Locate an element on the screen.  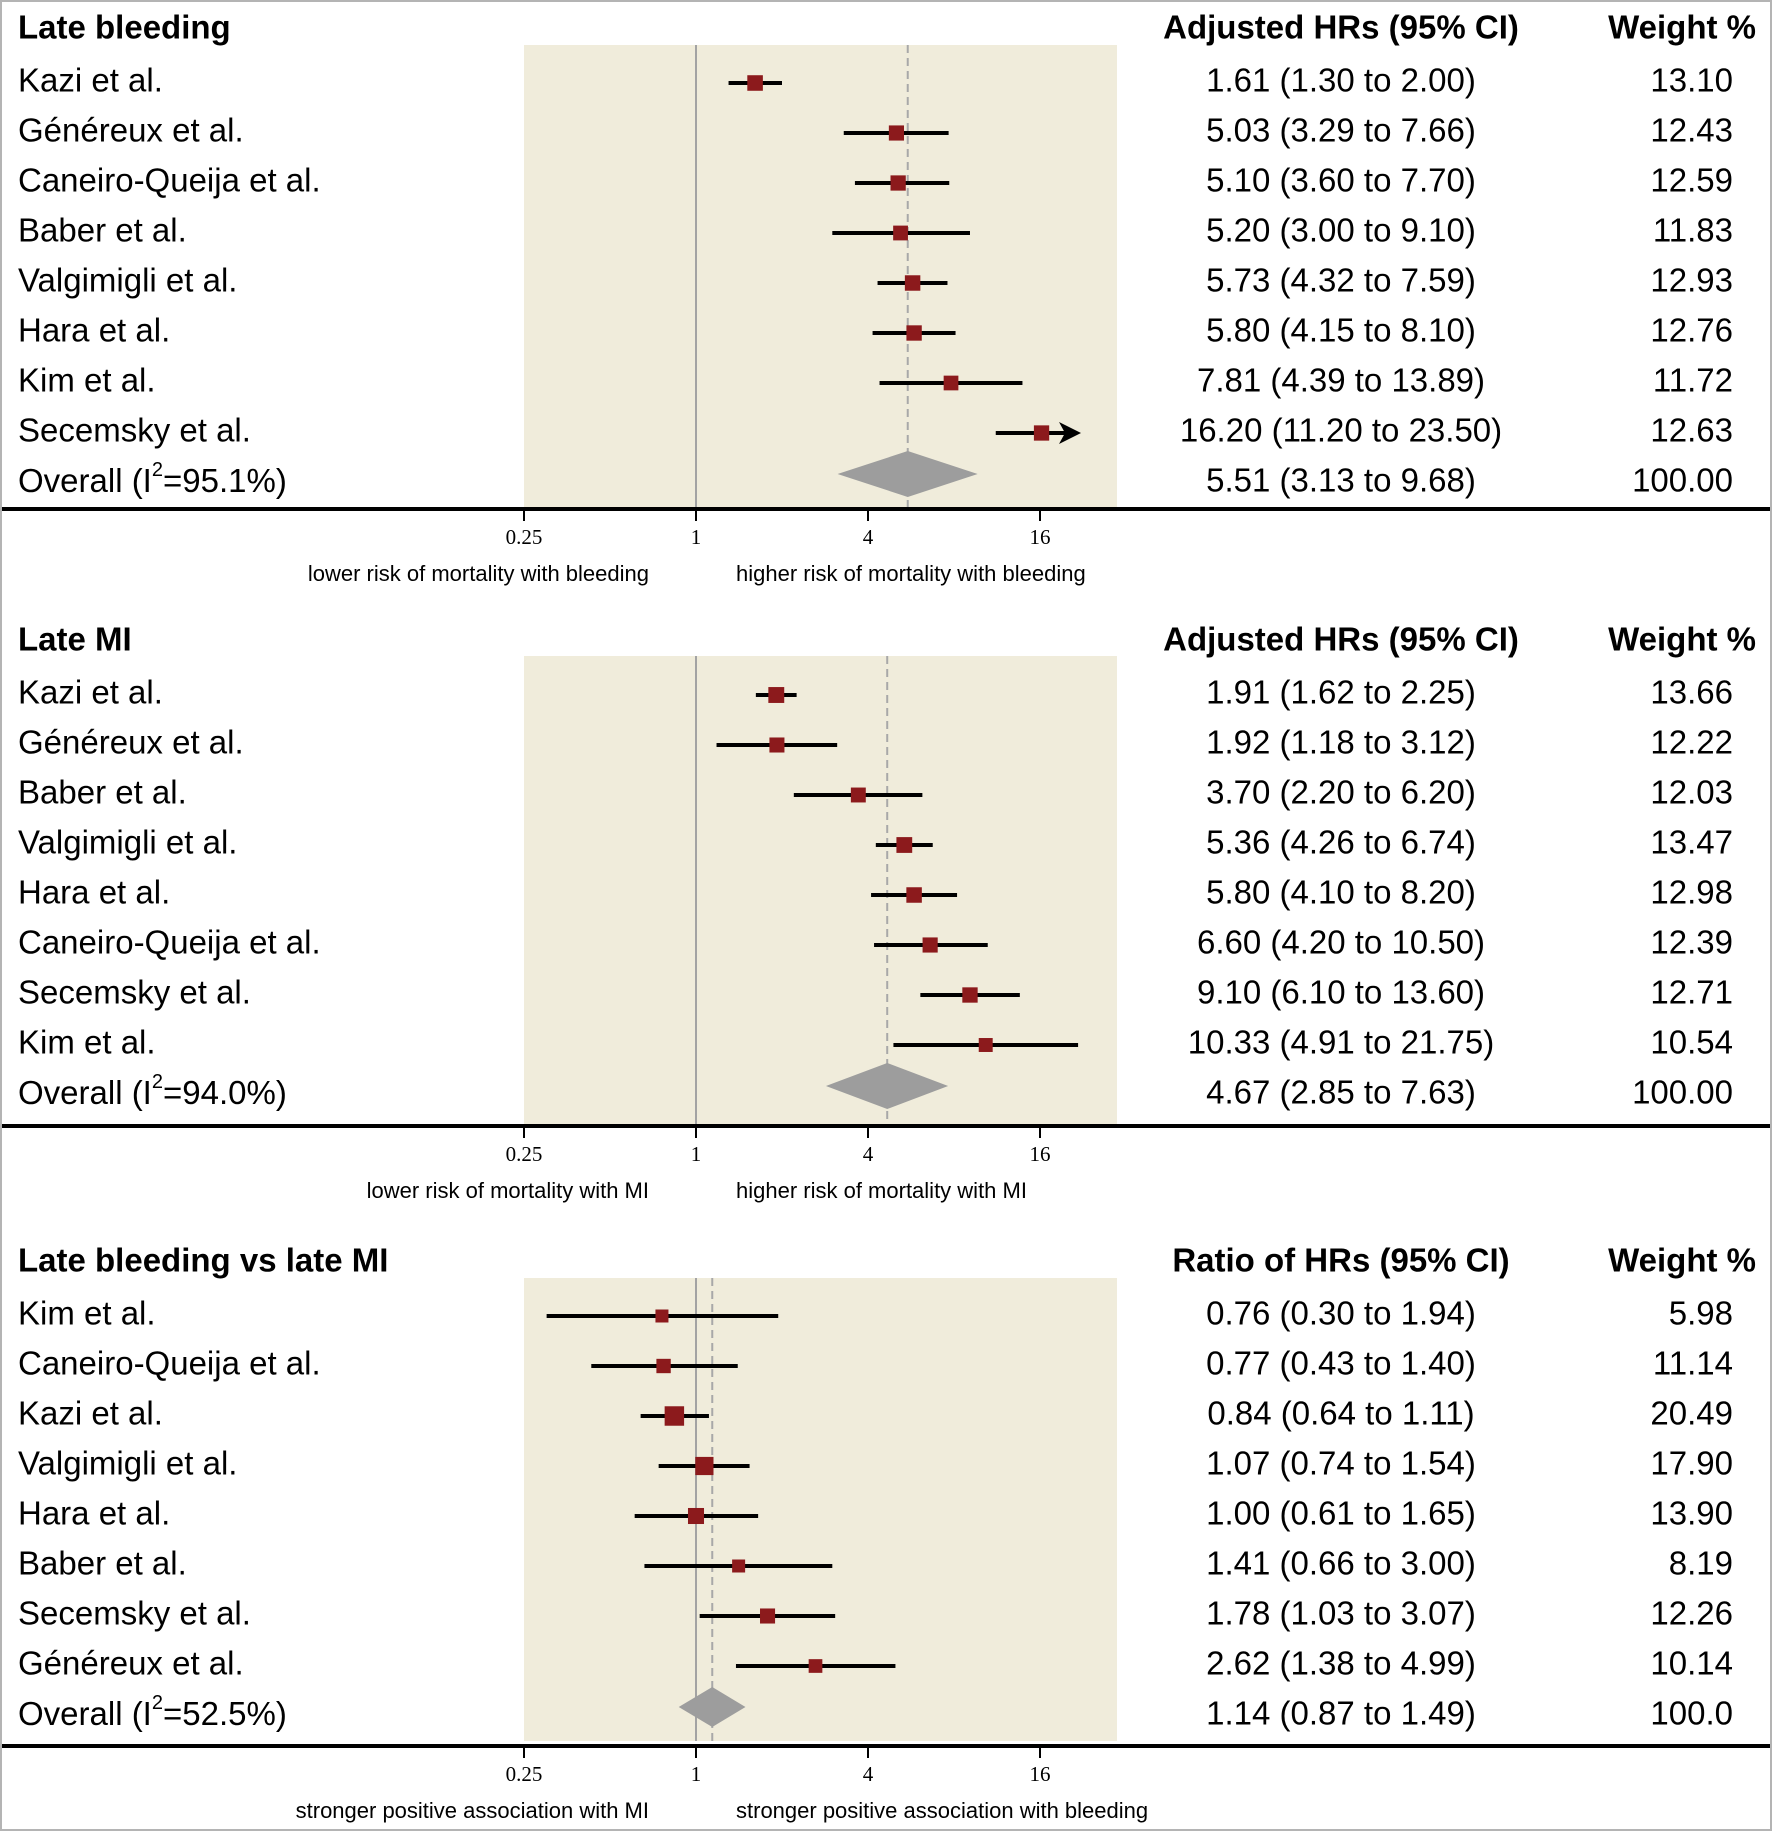
study-row: Hara et al. 1.00 (0.61 to 1.65) 13.90 is located at coordinates (875, 1513).